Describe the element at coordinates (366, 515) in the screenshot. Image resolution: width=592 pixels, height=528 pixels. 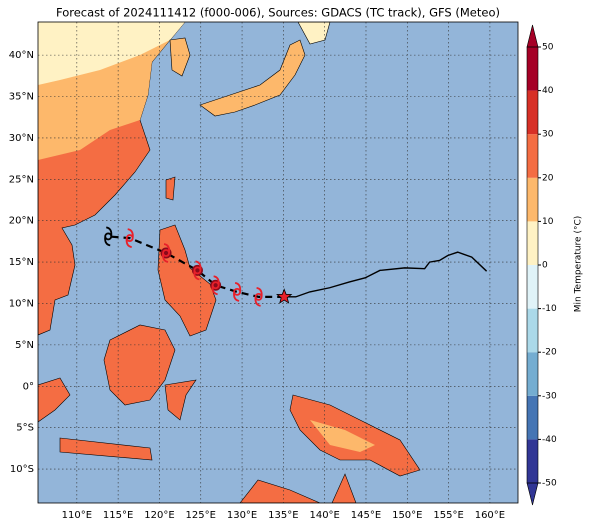
I see `x-tick-label: 145°E` at that location.